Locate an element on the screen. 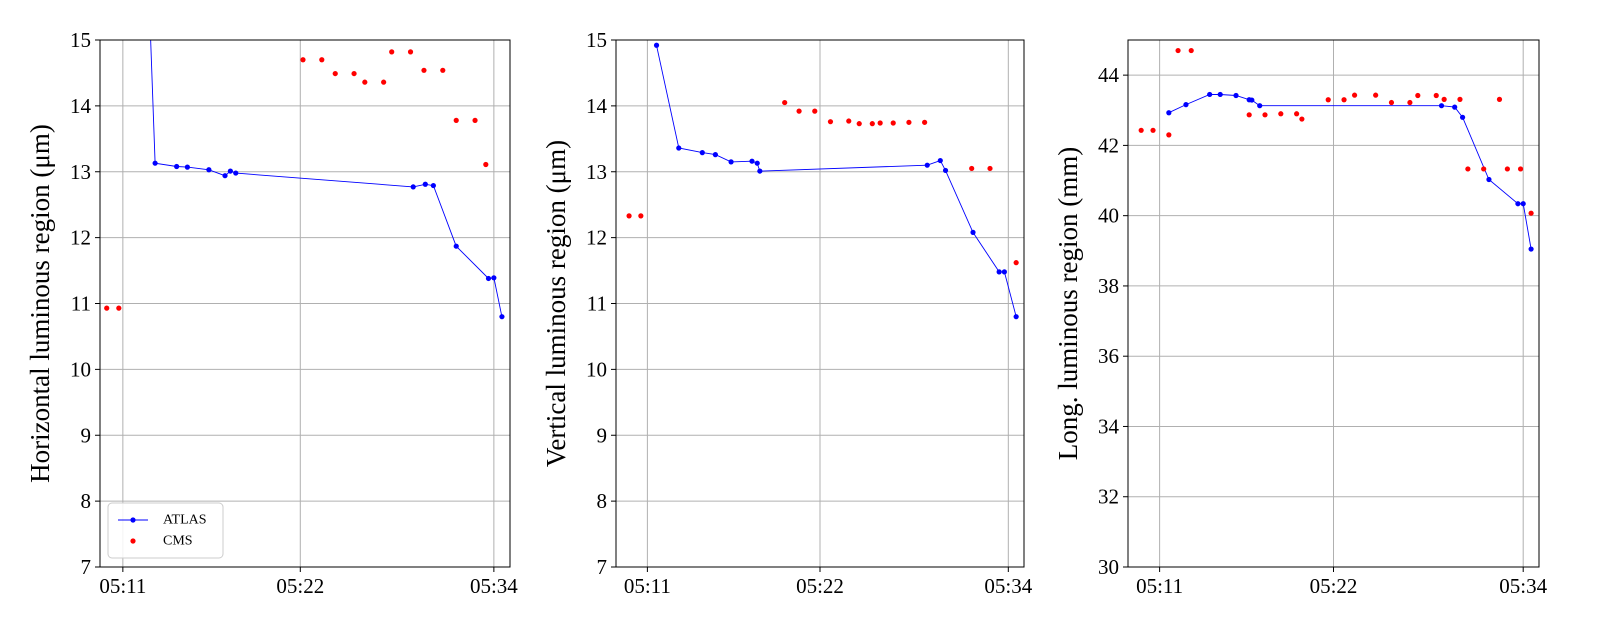 Image resolution: width=1600 pixels, height=640 pixels. y-axis: 7 8 9 10 11 12 13 14 15 is located at coordinates (85, 303).